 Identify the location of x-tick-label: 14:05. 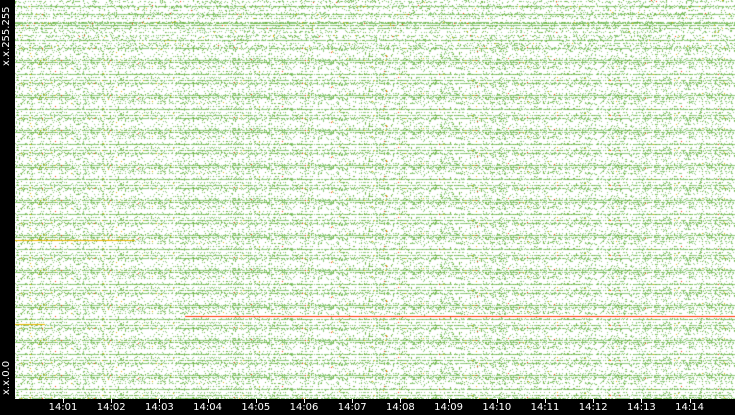
(256, 407).